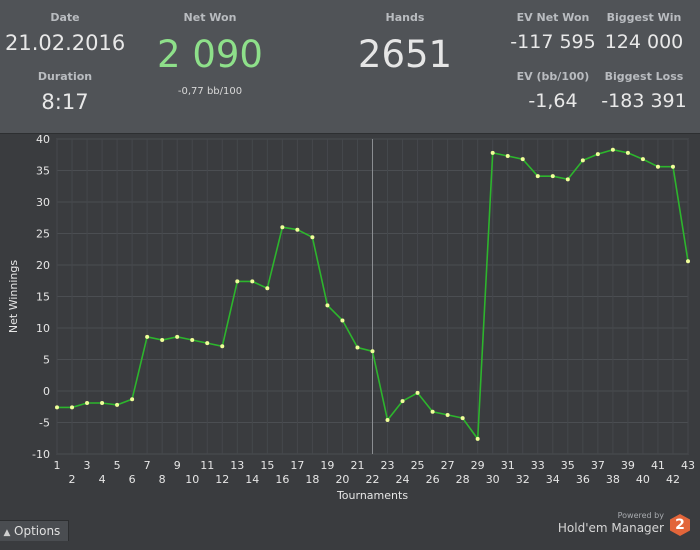  I want to click on x-tick-label: 7, so click(147, 465).